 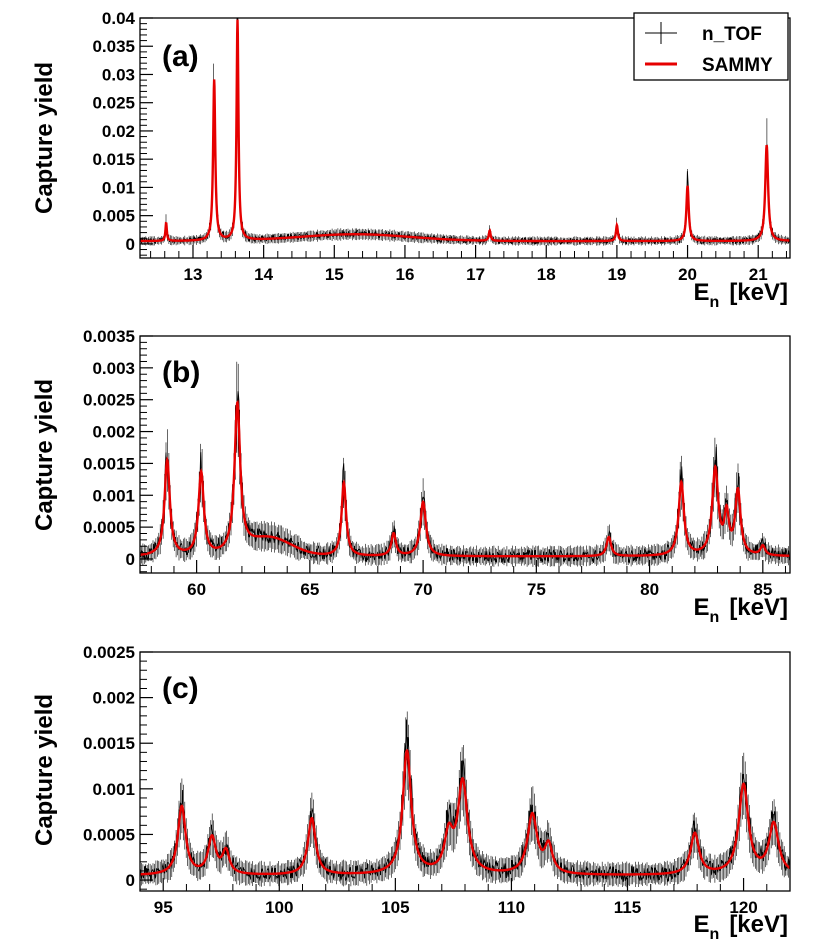 I want to click on legend: n_TOF SAMMY, so click(x=711, y=46).